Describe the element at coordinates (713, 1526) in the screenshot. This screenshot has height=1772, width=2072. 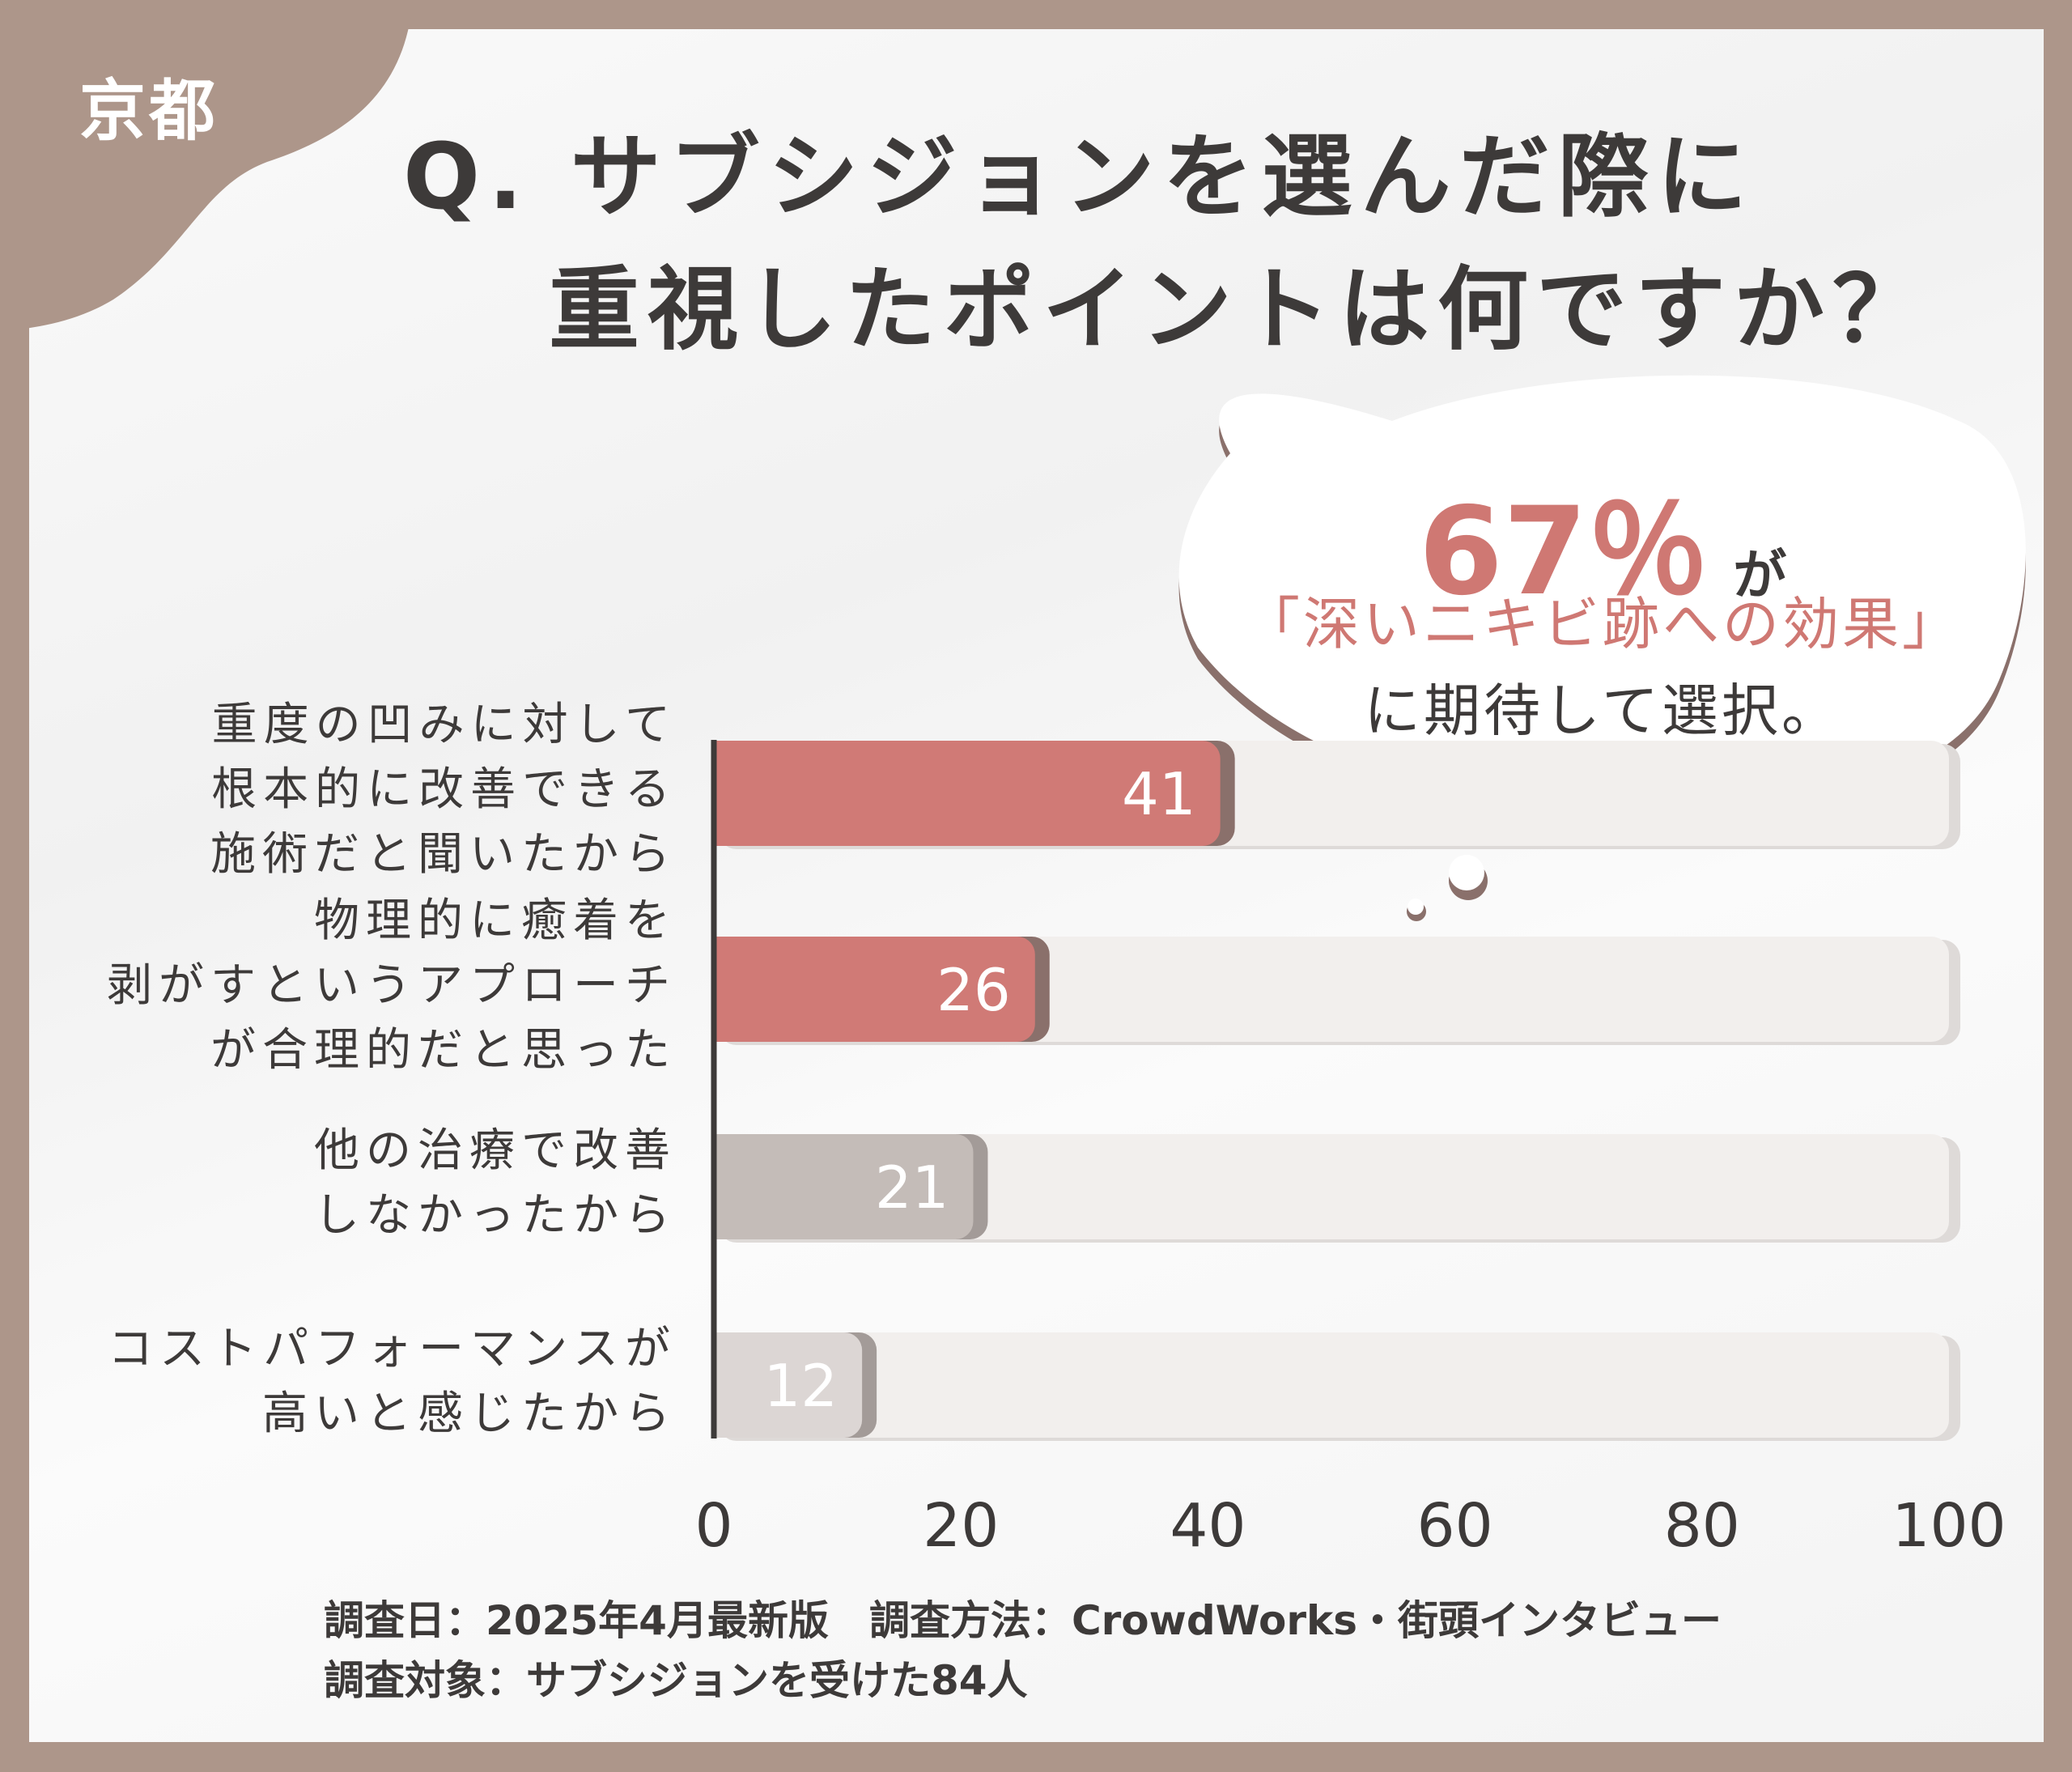
I see `x-tick-label: 0` at that location.